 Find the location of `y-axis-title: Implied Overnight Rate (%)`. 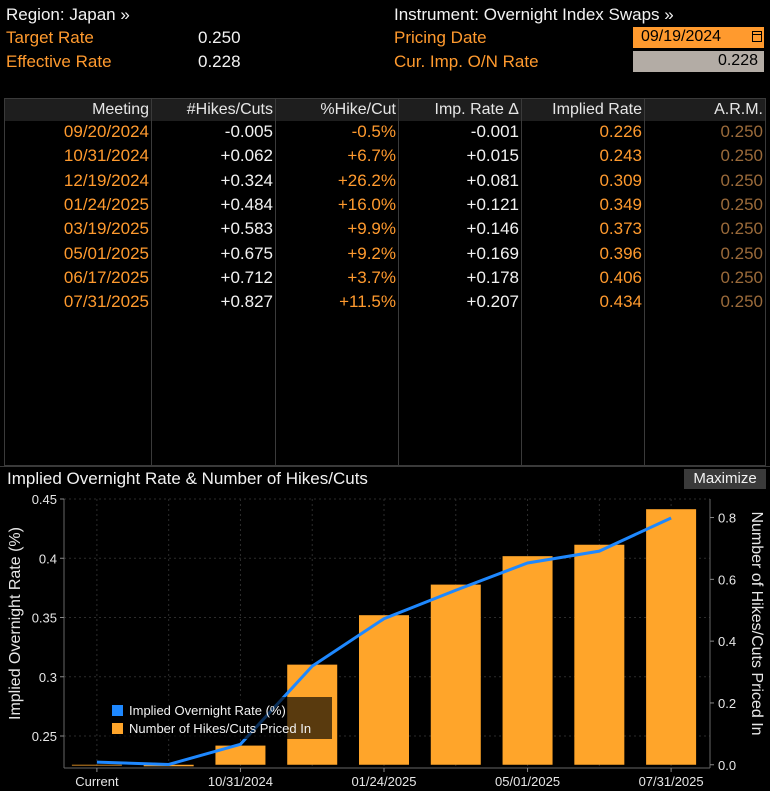

y-axis-title: Implied Overnight Rate (%) is located at coordinates (15, 623).